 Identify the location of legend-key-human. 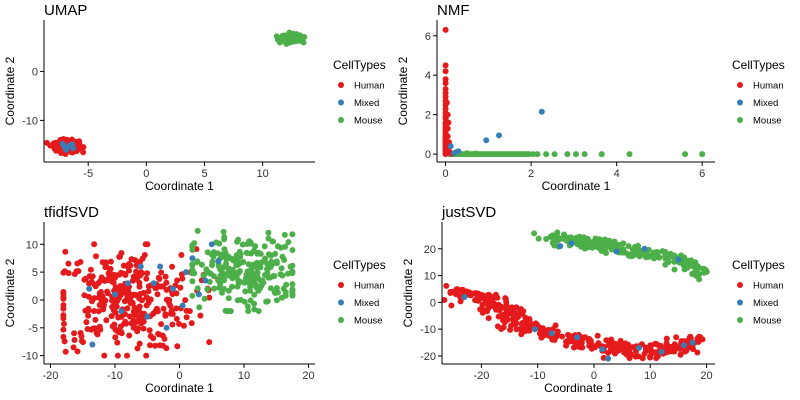
(740, 285).